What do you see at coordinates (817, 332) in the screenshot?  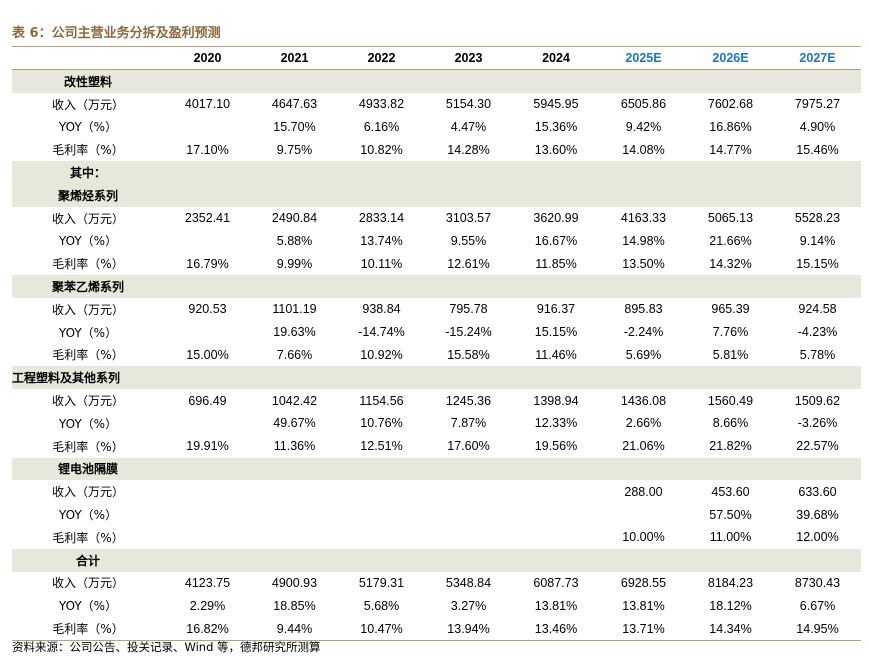 I see `value-cell: -4.23%` at bounding box center [817, 332].